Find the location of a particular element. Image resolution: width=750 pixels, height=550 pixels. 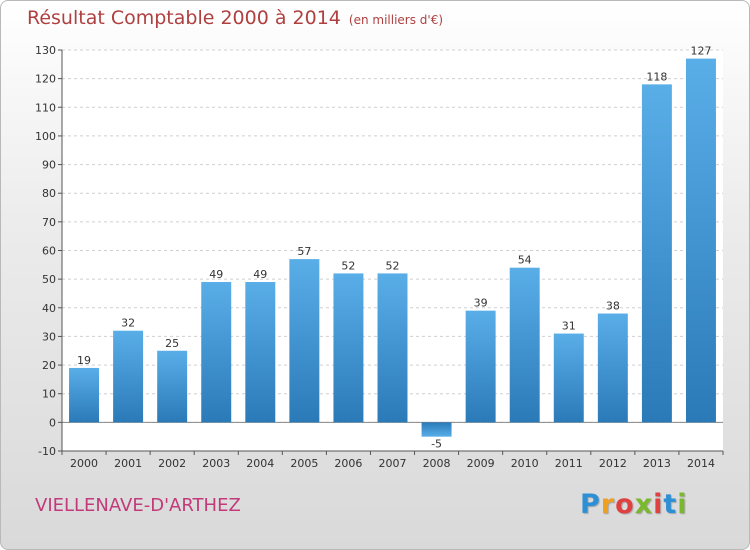

y-tick-label: 60 is located at coordinates (49, 251).